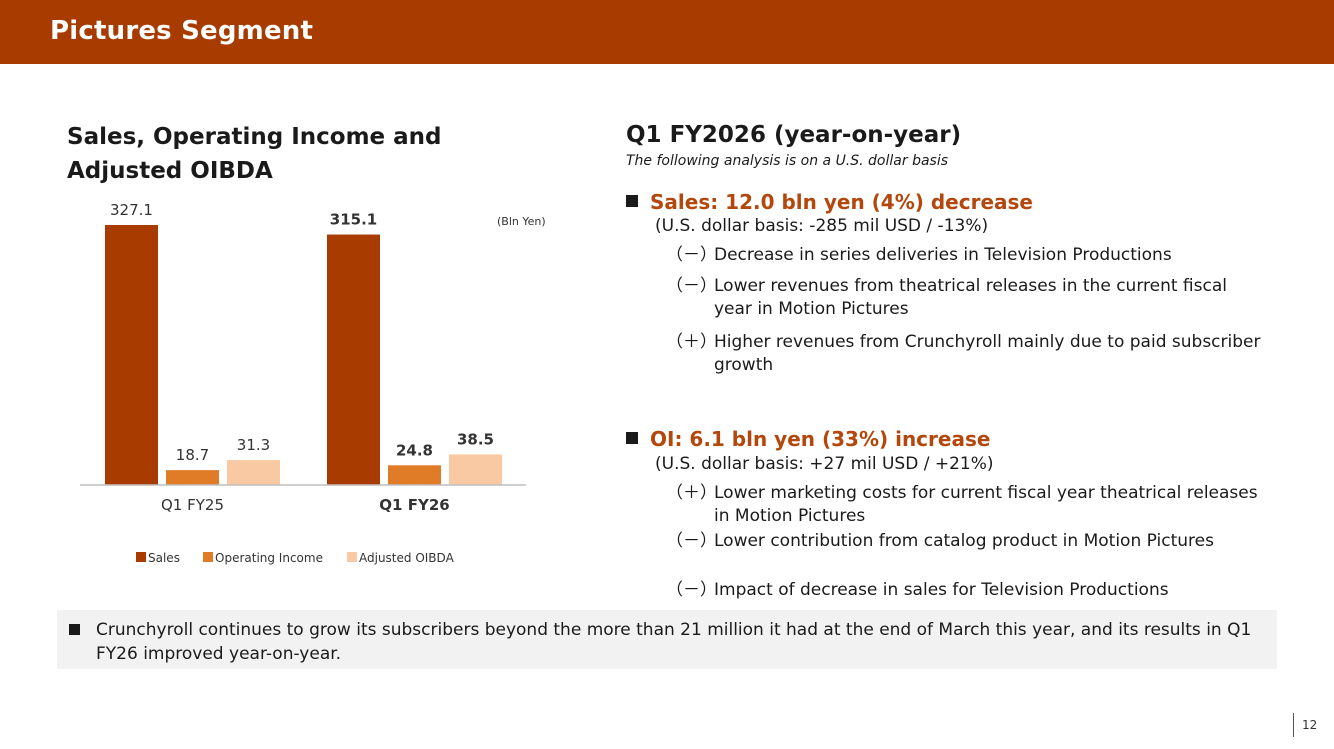 The width and height of the screenshot is (1334, 749). What do you see at coordinates (414, 505) in the screenshot?
I see `category-label-1: Q1 FY26` at bounding box center [414, 505].